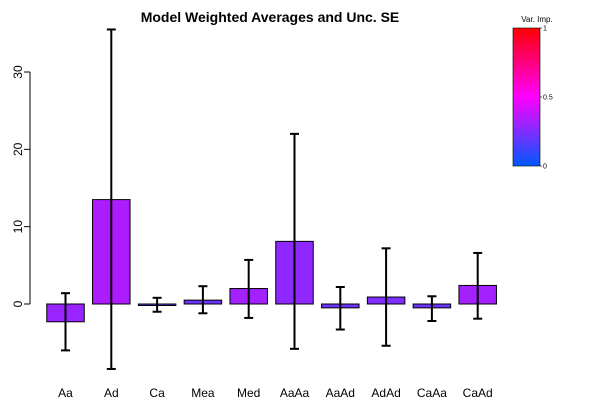  What do you see at coordinates (526, 97) in the screenshot?
I see `legend-gradient-bar` at bounding box center [526, 97].